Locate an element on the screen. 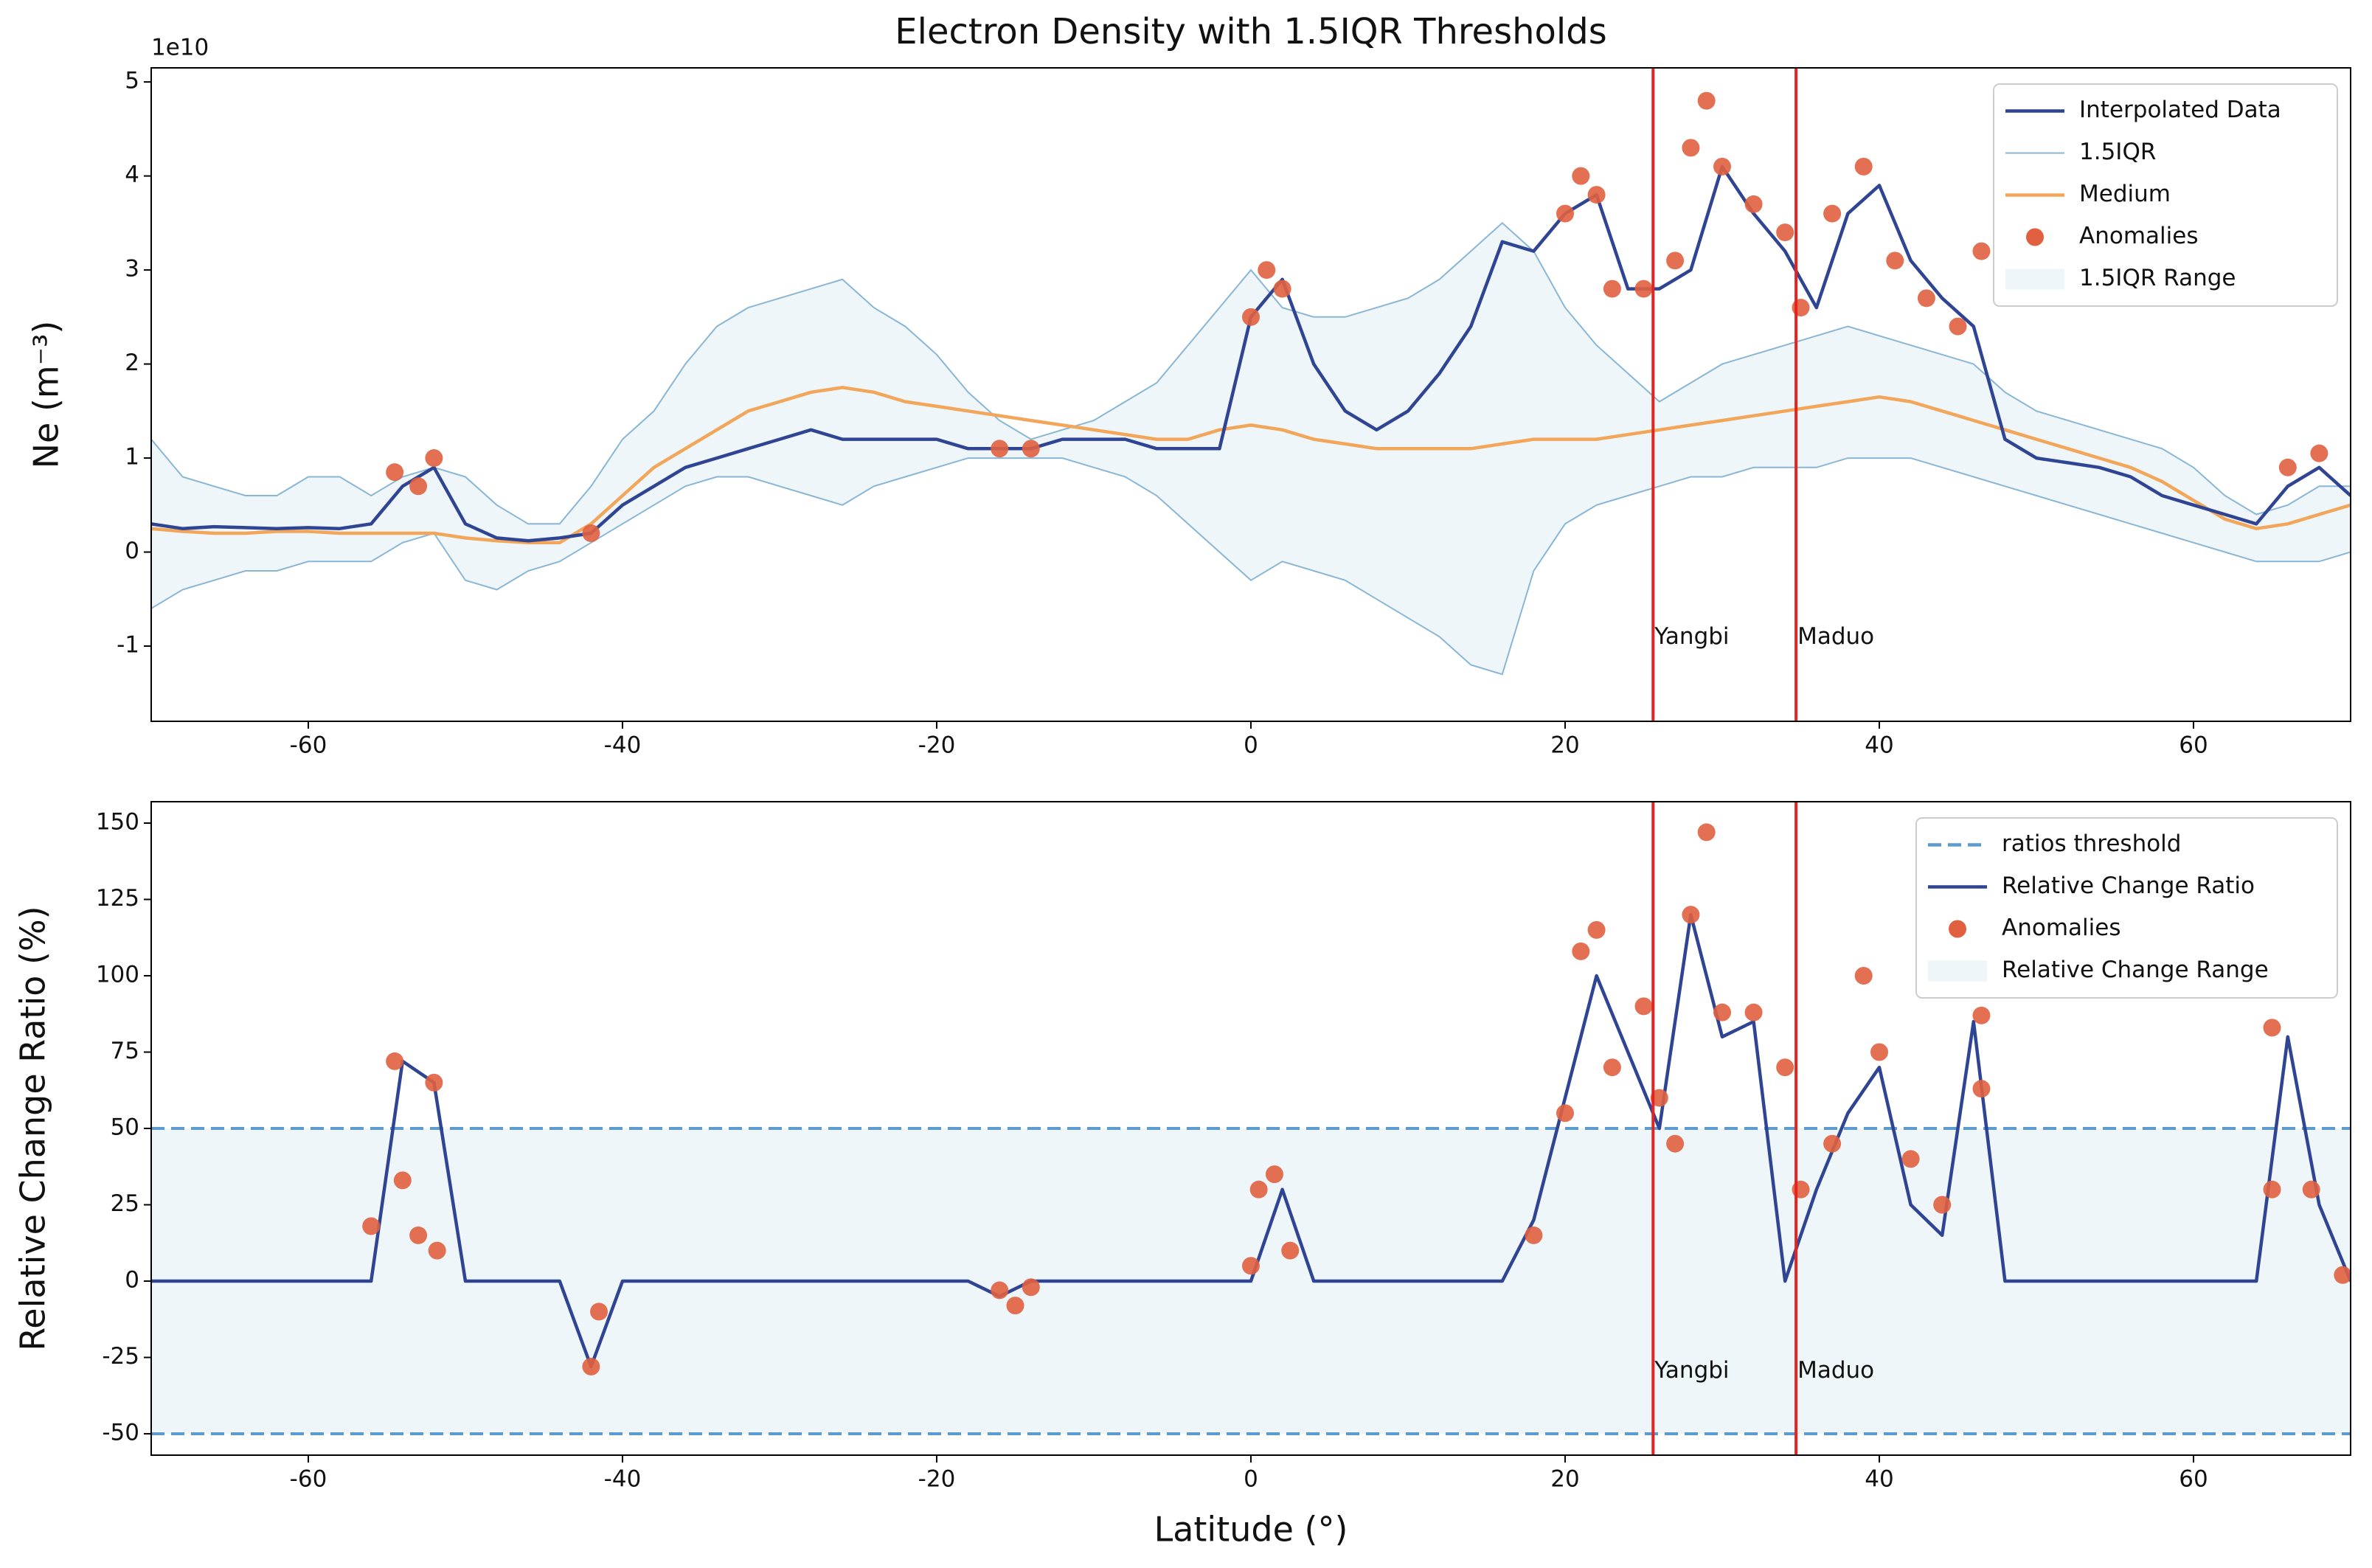 This screenshot has width=2372, height=1568. y-tick-label: 5 is located at coordinates (132, 81).